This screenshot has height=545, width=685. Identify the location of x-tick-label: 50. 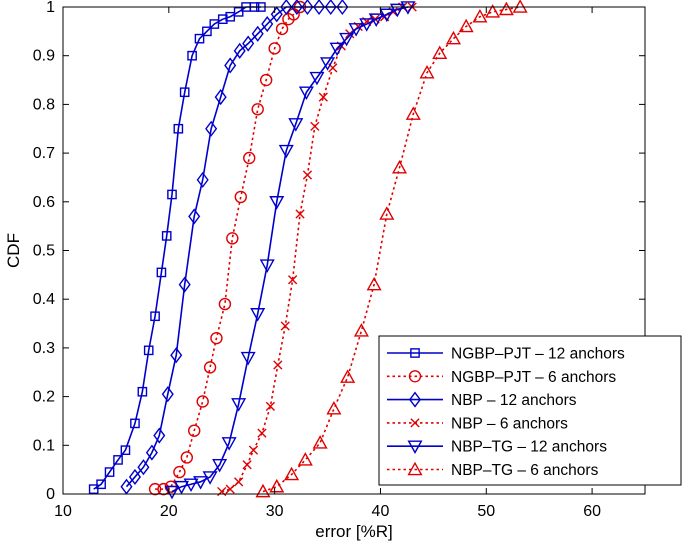
(486, 511).